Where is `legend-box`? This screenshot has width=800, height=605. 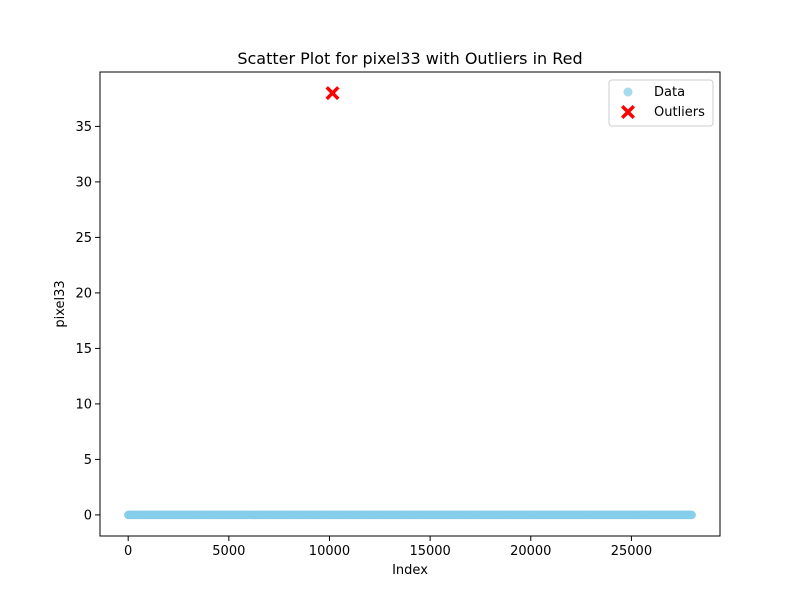 legend-box is located at coordinates (661, 103).